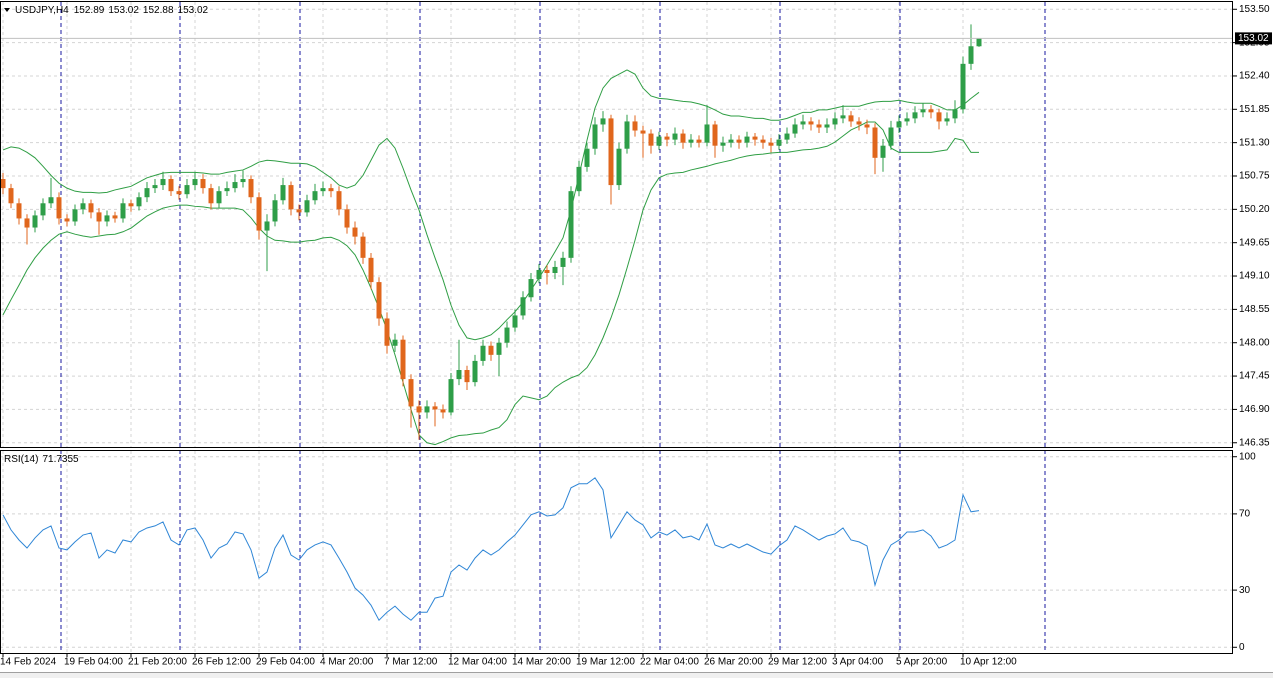 Image resolution: width=1273 pixels, height=678 pixels. I want to click on y-tick-label: 148.55, so click(1254, 309).